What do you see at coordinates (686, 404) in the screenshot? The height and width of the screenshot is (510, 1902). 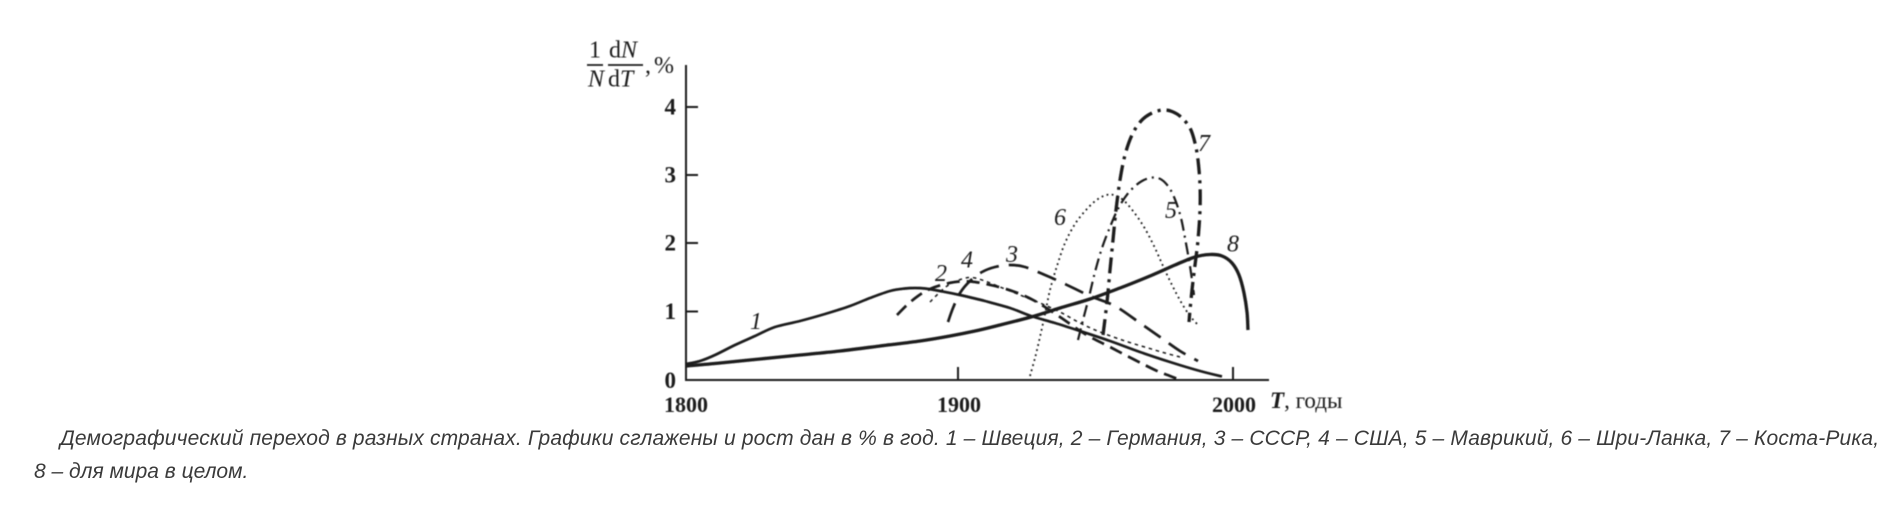 I see `svg-text: 1800` at bounding box center [686, 404].